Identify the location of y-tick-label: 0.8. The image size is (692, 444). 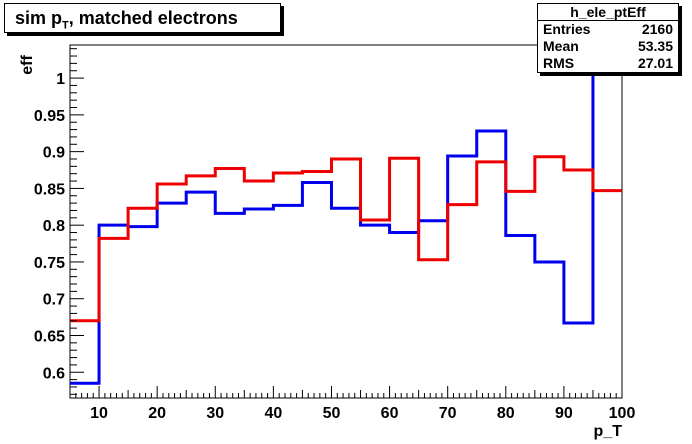
(54, 226).